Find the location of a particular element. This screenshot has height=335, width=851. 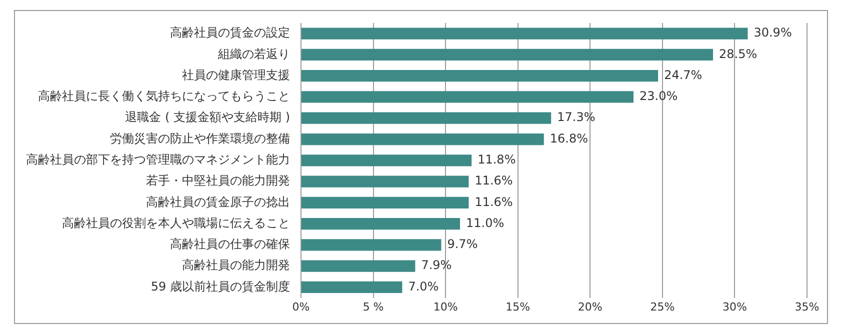

x-tick-label: 35% is located at coordinates (807, 307).